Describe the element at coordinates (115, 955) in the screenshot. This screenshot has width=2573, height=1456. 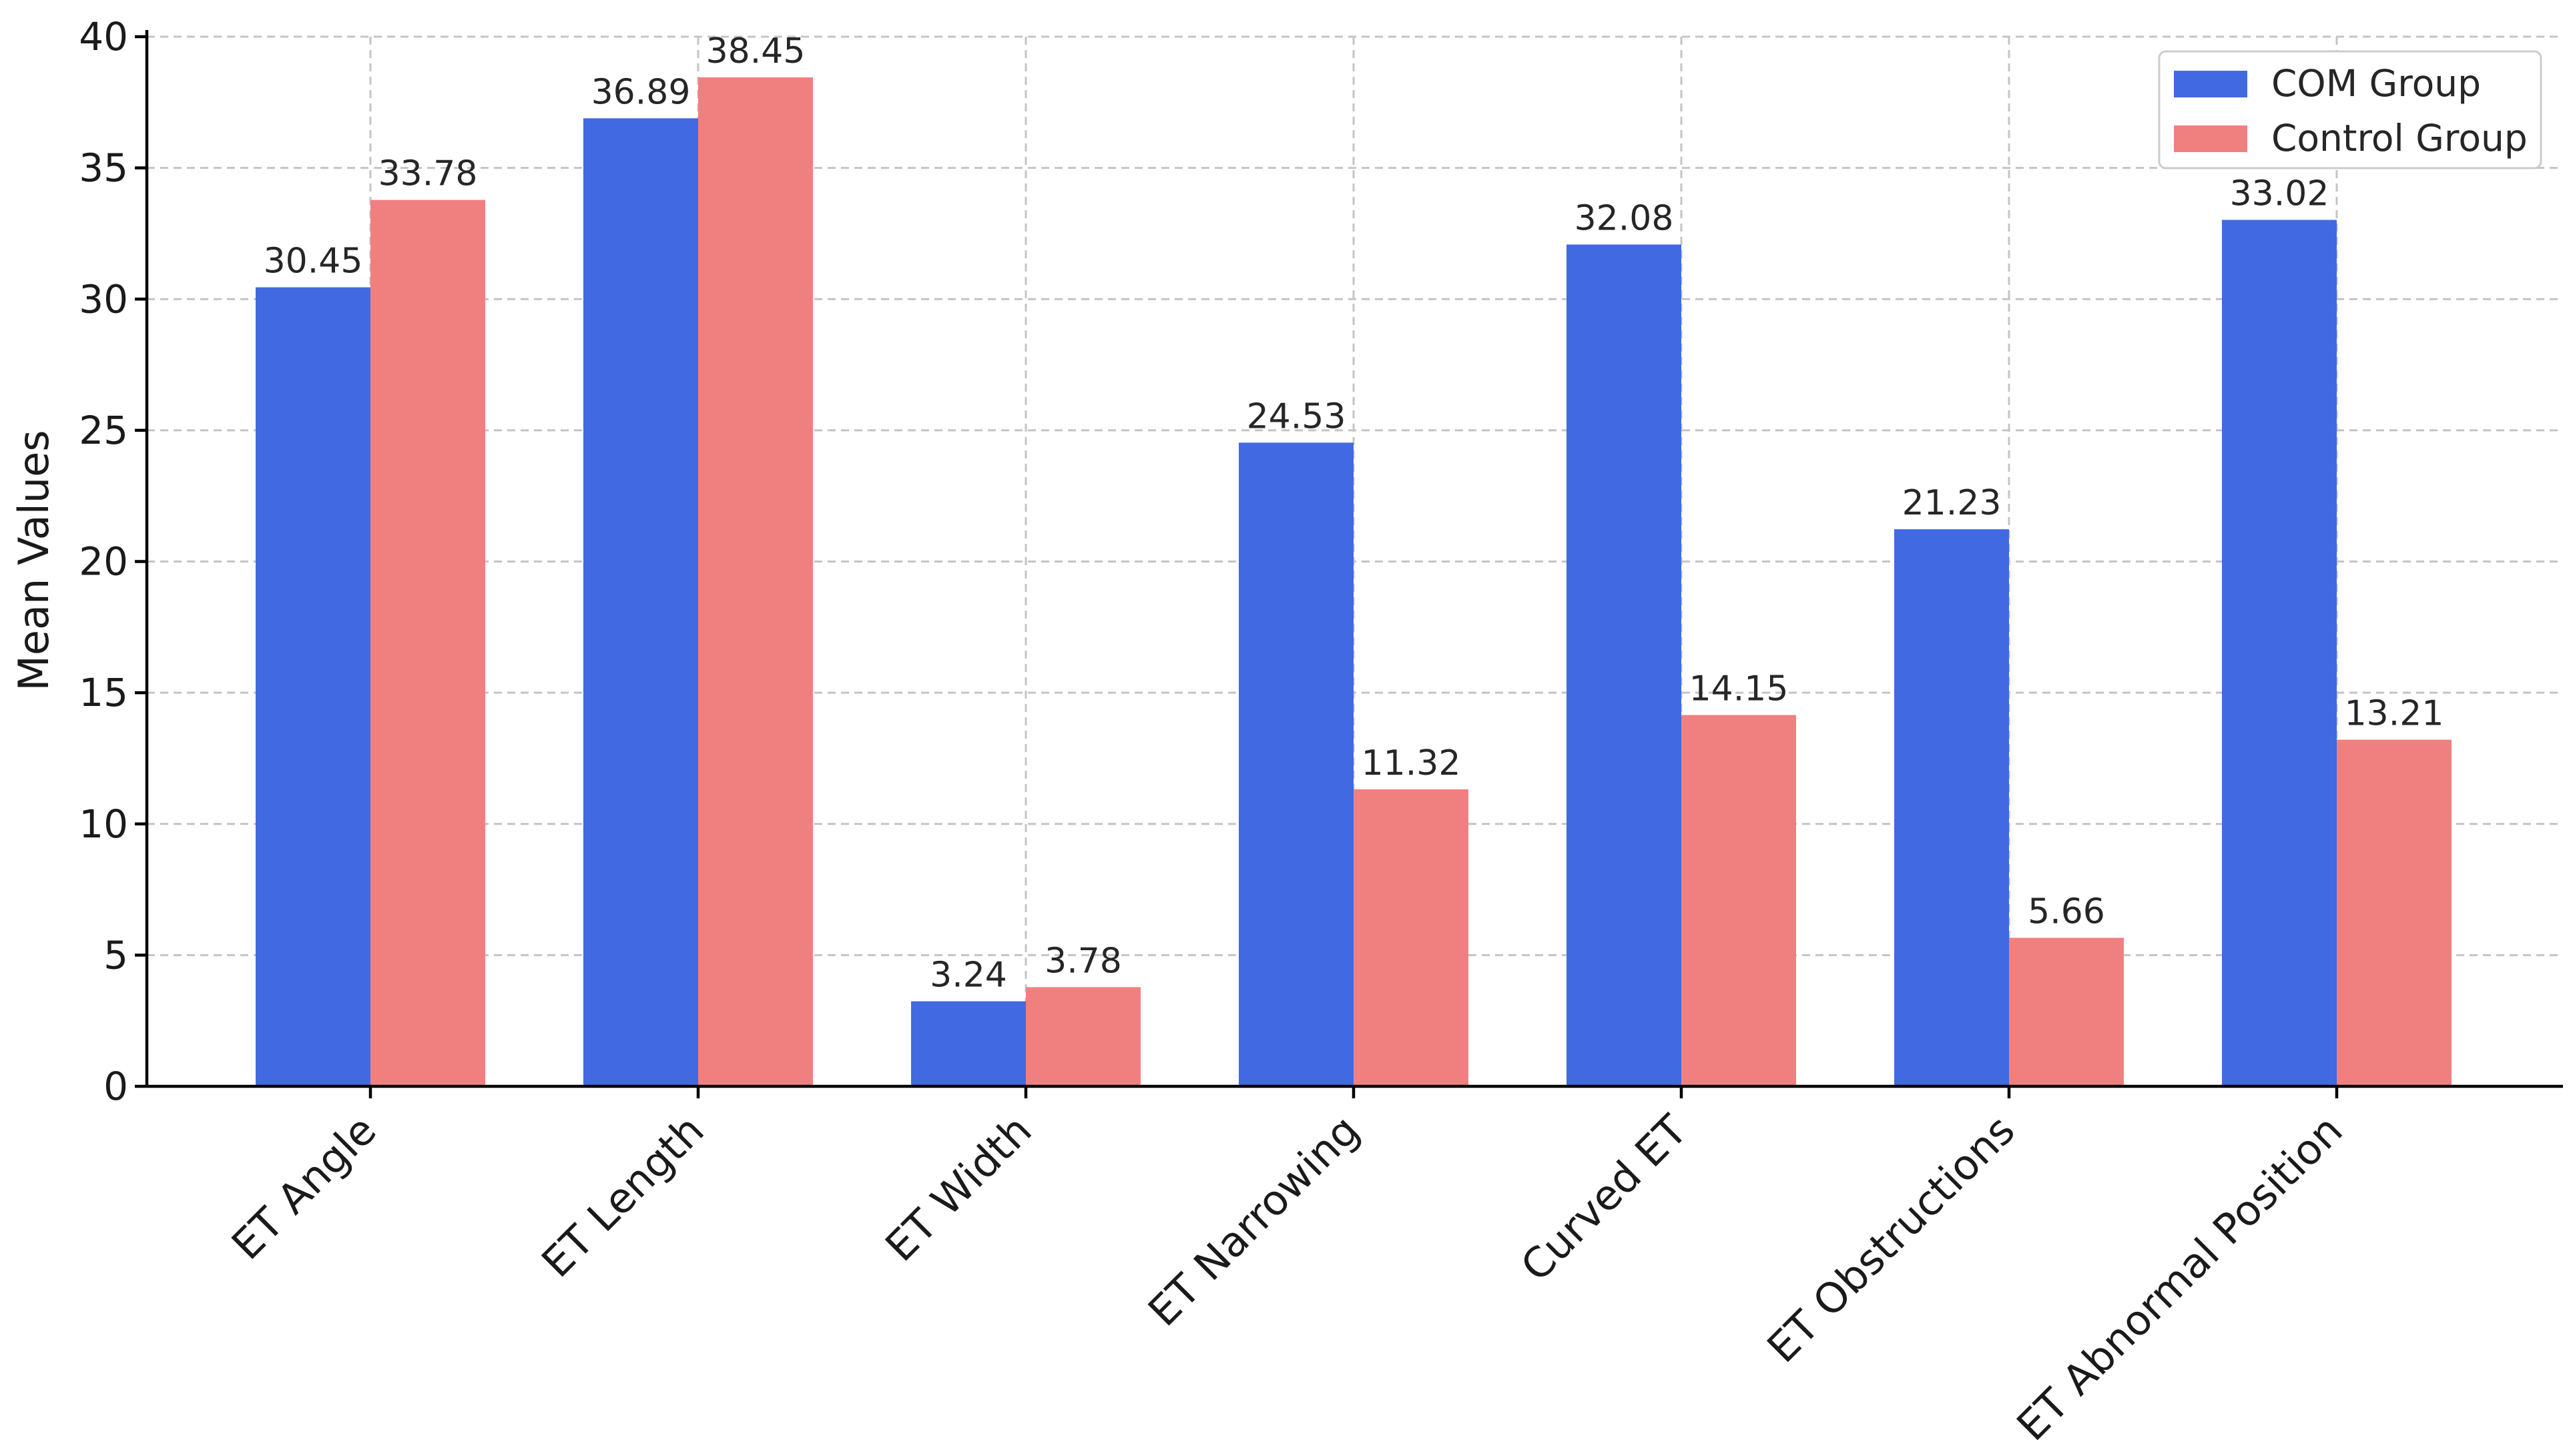
I see `y-tick-label: 5` at that location.